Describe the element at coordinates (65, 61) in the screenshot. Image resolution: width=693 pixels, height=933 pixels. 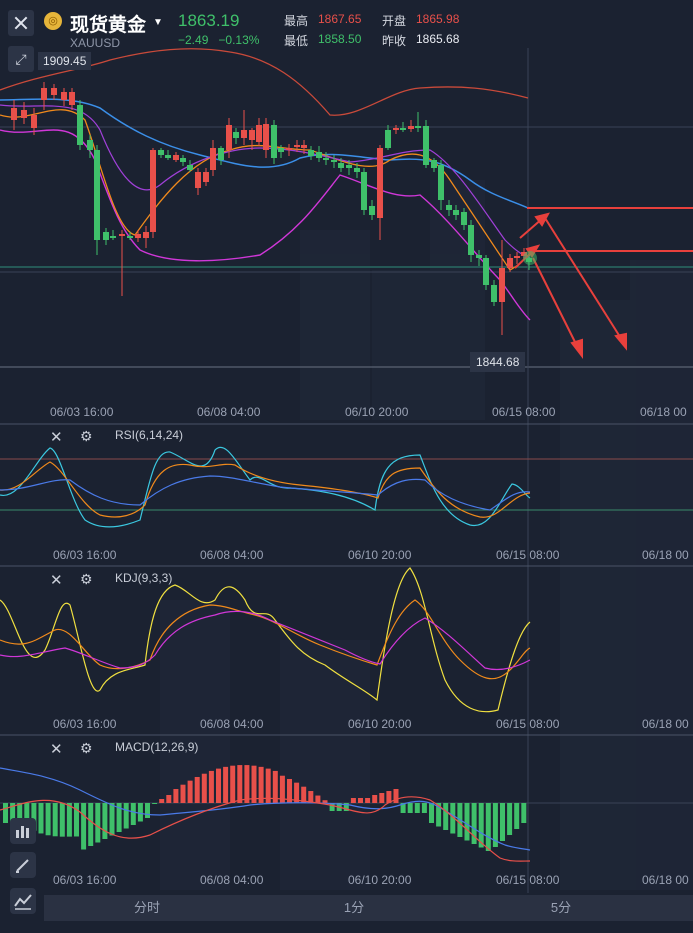
I see `max-price-label: 1909.45` at that location.